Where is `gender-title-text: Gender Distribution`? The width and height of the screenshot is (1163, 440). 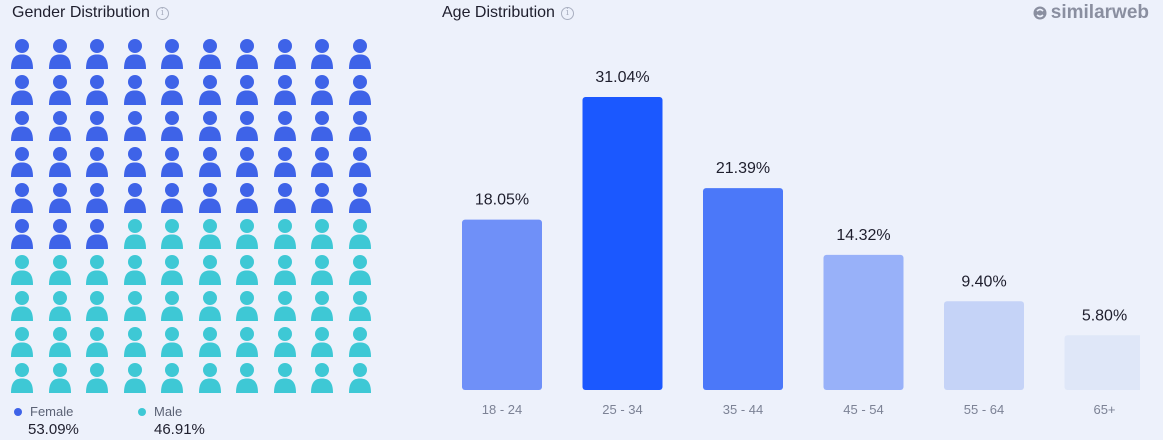 gender-title-text: Gender Distribution is located at coordinates (81, 12).